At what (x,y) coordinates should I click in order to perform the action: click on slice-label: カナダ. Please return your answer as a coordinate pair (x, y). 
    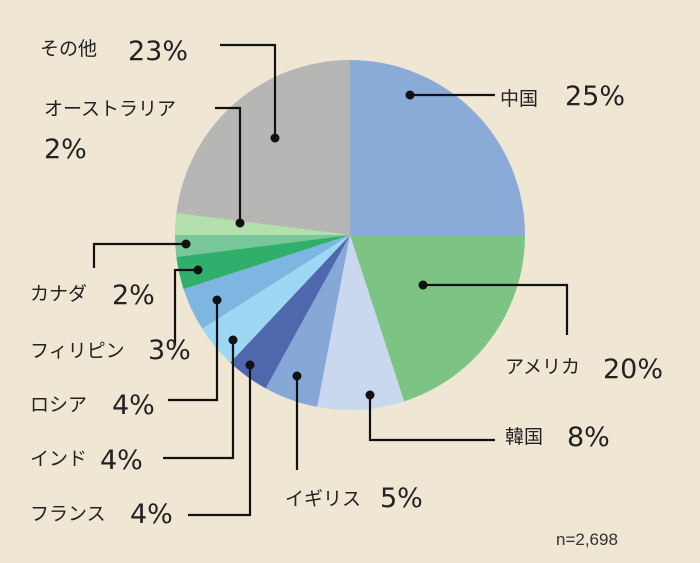
    Looking at the image, I should click on (58, 294).